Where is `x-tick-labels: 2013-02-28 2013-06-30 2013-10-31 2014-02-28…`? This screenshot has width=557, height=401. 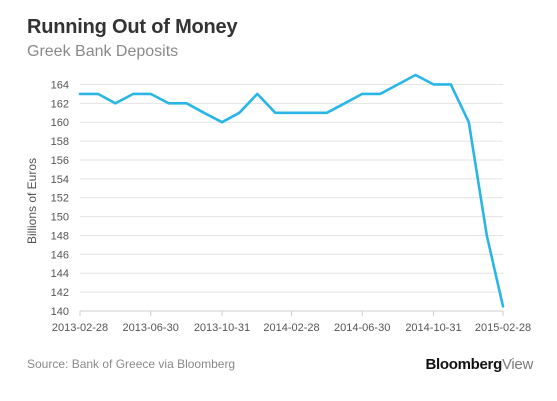 x-tick-labels: 2013-02-28 2013-06-30 2013-10-31 2014-02-28… is located at coordinates (291, 322).